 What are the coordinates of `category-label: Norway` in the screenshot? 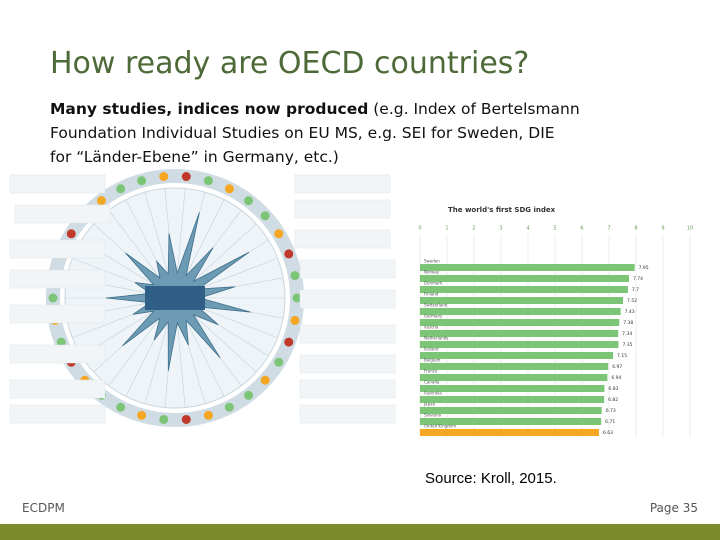 It's located at (432, 272).